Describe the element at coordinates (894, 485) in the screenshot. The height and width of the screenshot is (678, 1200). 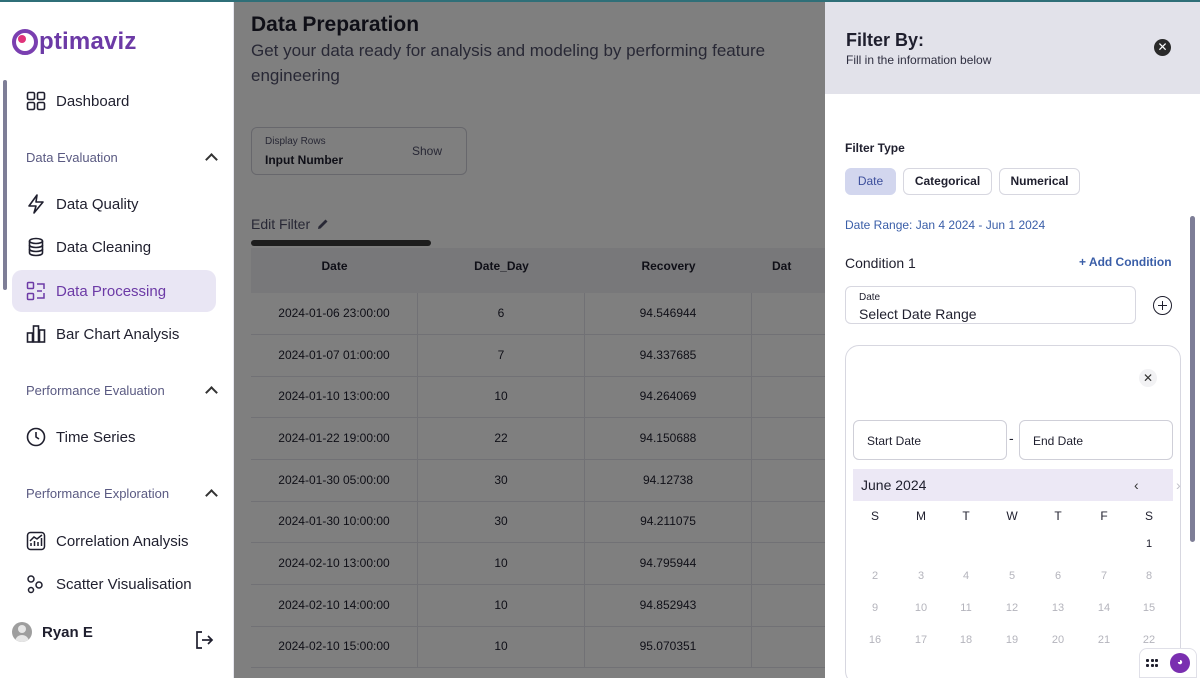
I see `calendar-month-label: June 2024` at that location.